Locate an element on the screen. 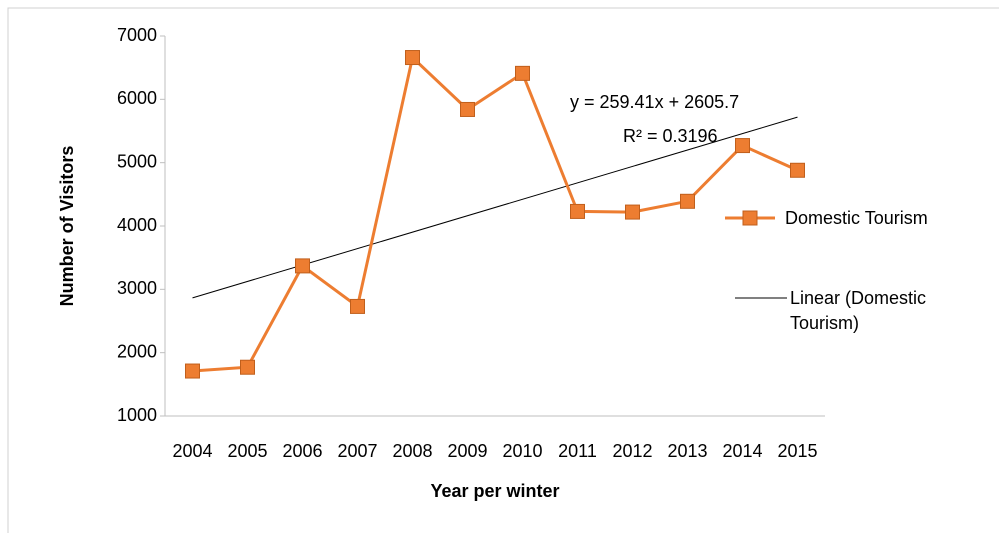  y-tick-label: 5000 is located at coordinates (137, 161).